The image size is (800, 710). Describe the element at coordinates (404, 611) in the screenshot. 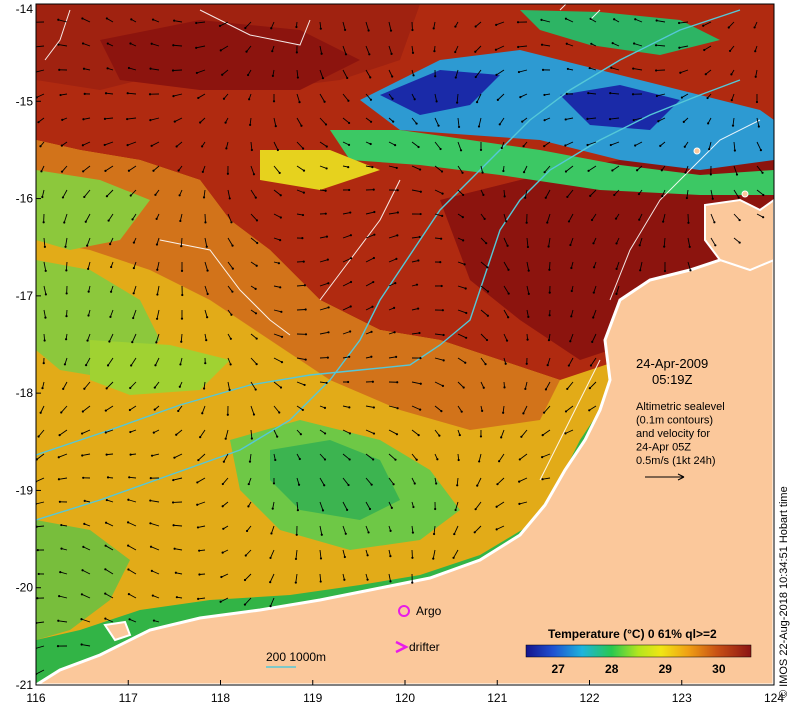

I see `argo-marker` at that location.